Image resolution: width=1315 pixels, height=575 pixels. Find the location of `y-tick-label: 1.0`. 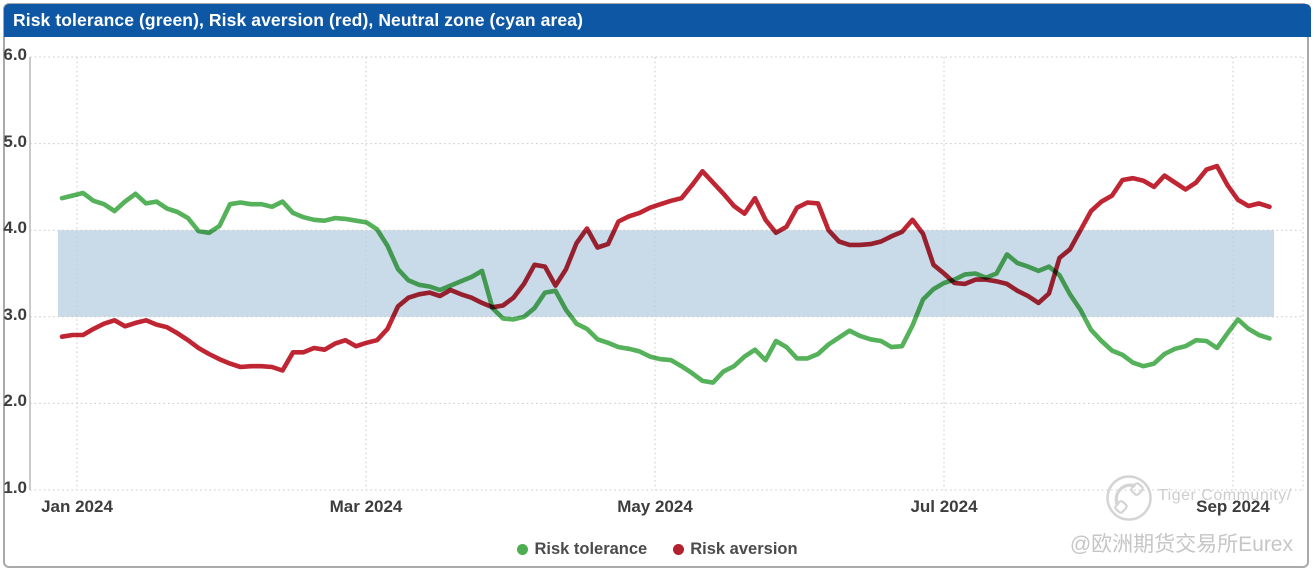

y-tick-label: 1.0 is located at coordinates (15, 487).